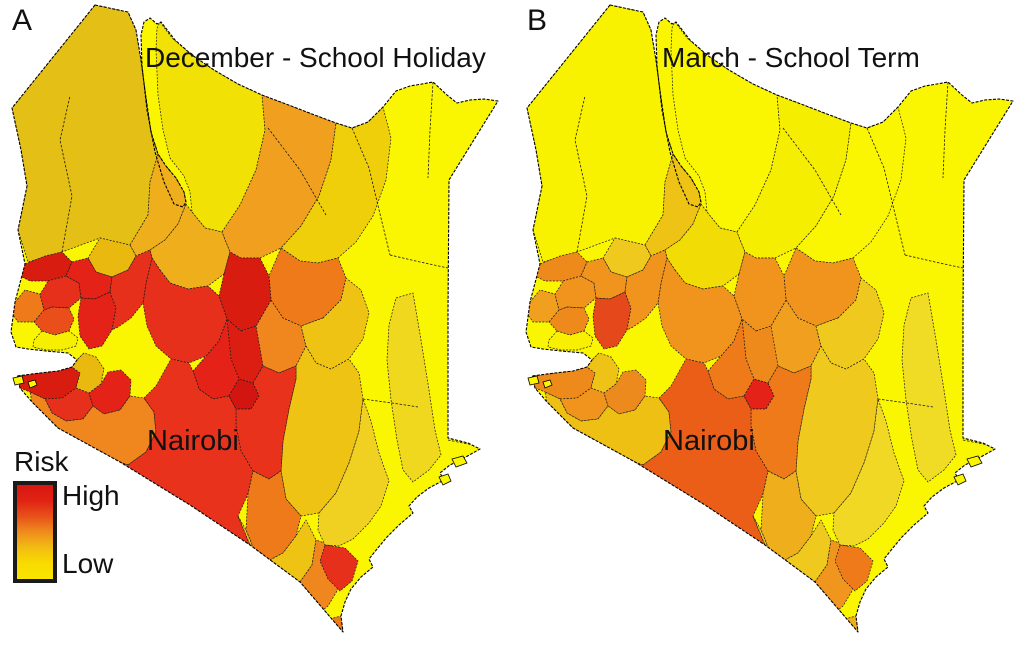  What do you see at coordinates (41, 461) in the screenshot?
I see `legend-title: Risk` at bounding box center [41, 461].